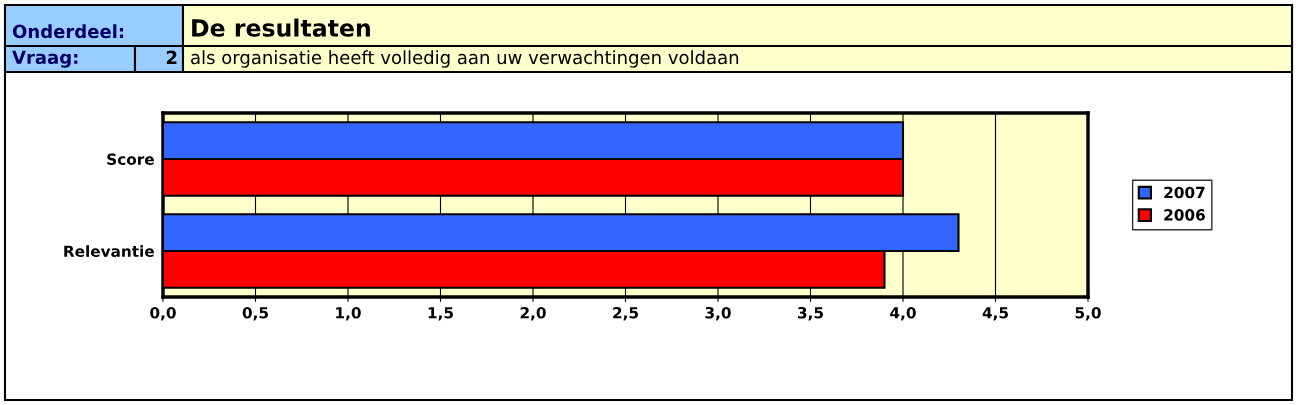 Image resolution: width=1298 pixels, height=405 pixels. I want to click on x-tick-label: 2,0, so click(533, 313).